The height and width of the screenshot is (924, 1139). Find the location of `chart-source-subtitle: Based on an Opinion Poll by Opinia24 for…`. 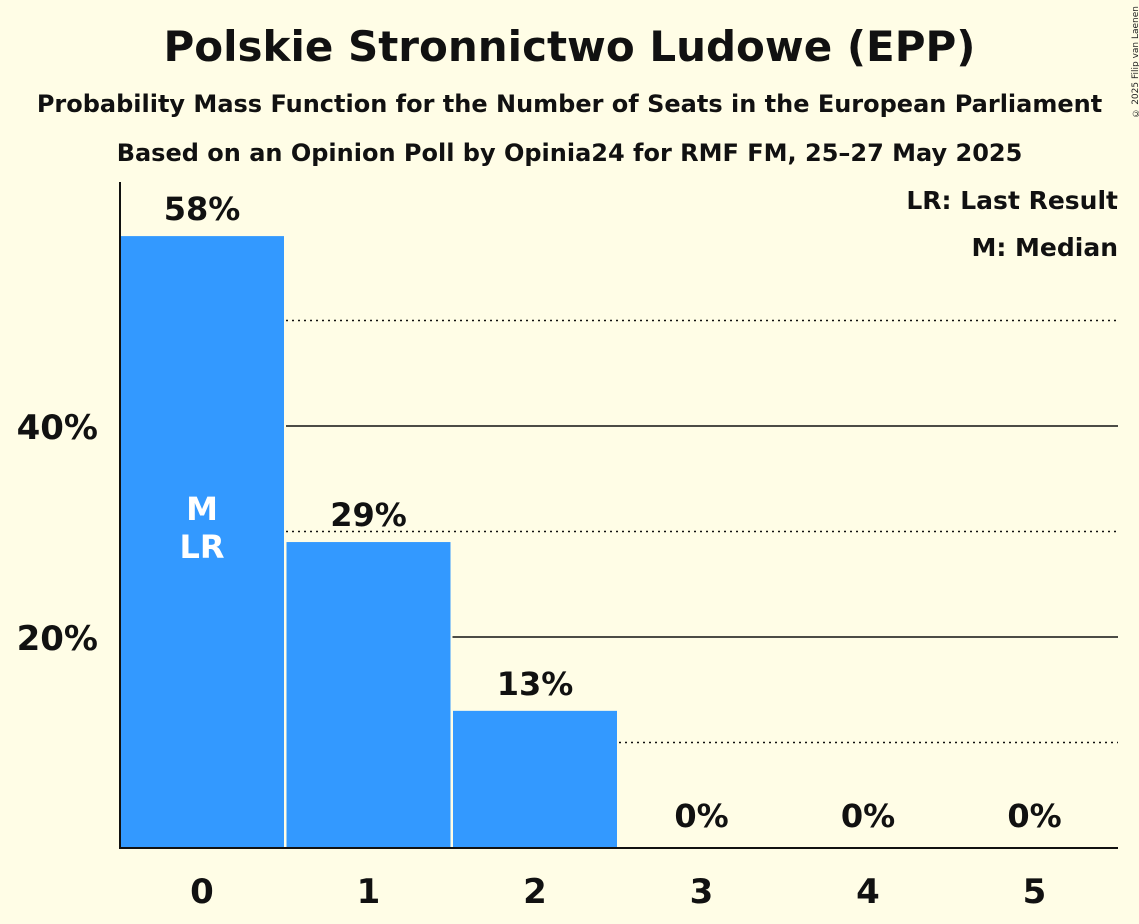

chart-source-subtitle: Based on an Opinion Poll by Opinia24 for… is located at coordinates (569, 153).